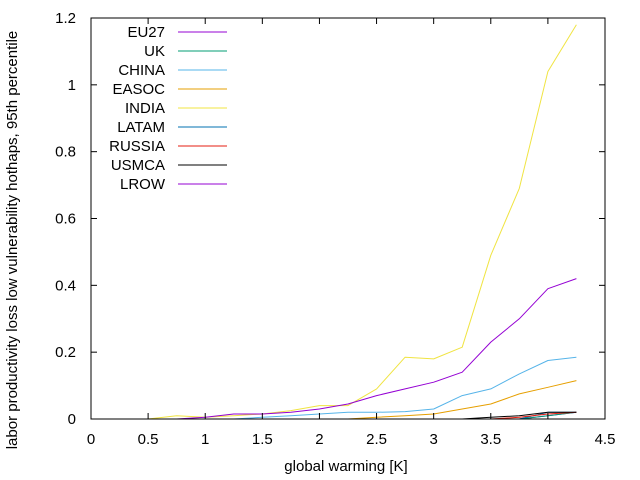 This screenshot has width=640, height=480. Describe the element at coordinates (138, 165) in the screenshot. I see `legend-label-usmca: USMCA` at that location.